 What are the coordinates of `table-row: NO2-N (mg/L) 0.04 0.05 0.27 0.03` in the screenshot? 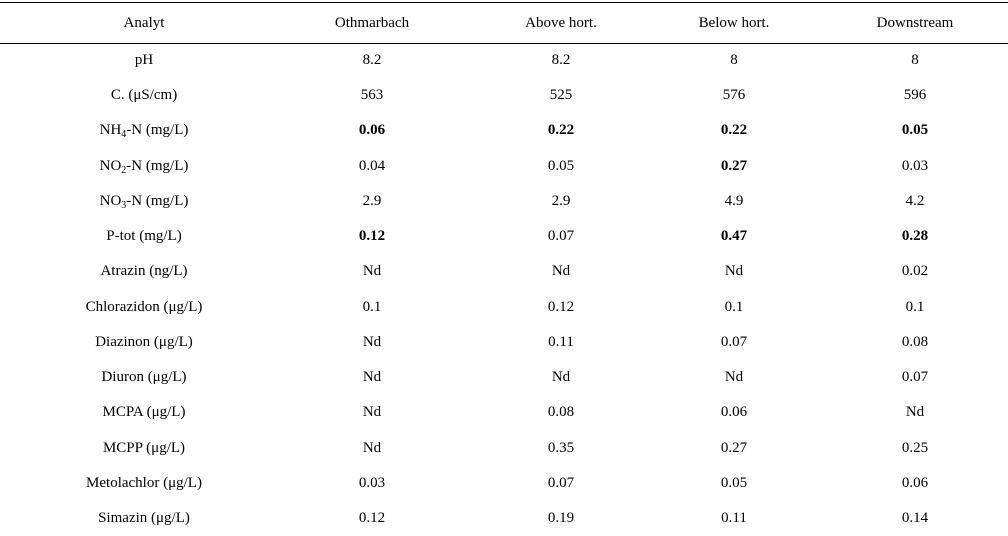 It's located at (504, 166).